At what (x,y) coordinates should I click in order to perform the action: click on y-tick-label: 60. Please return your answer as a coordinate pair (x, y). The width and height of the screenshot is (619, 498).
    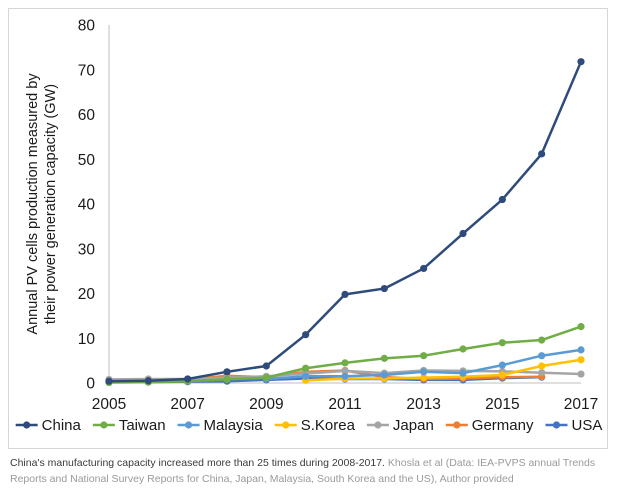
    Looking at the image, I should click on (87, 115).